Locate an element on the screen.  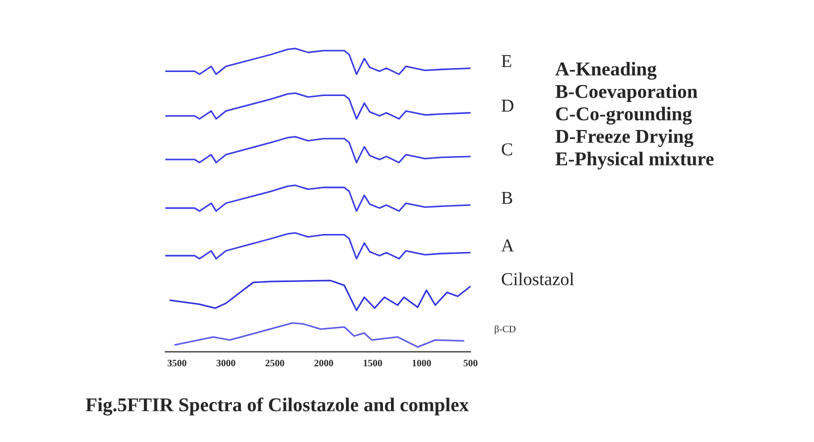
x-tick-label: 1000 is located at coordinates (421, 363).